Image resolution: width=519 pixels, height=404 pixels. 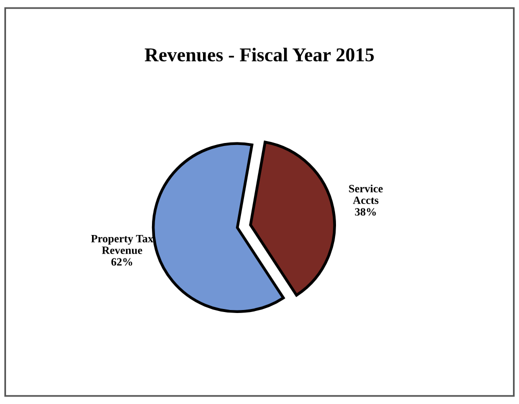 I want to click on data-label: 38%, so click(x=365, y=212).